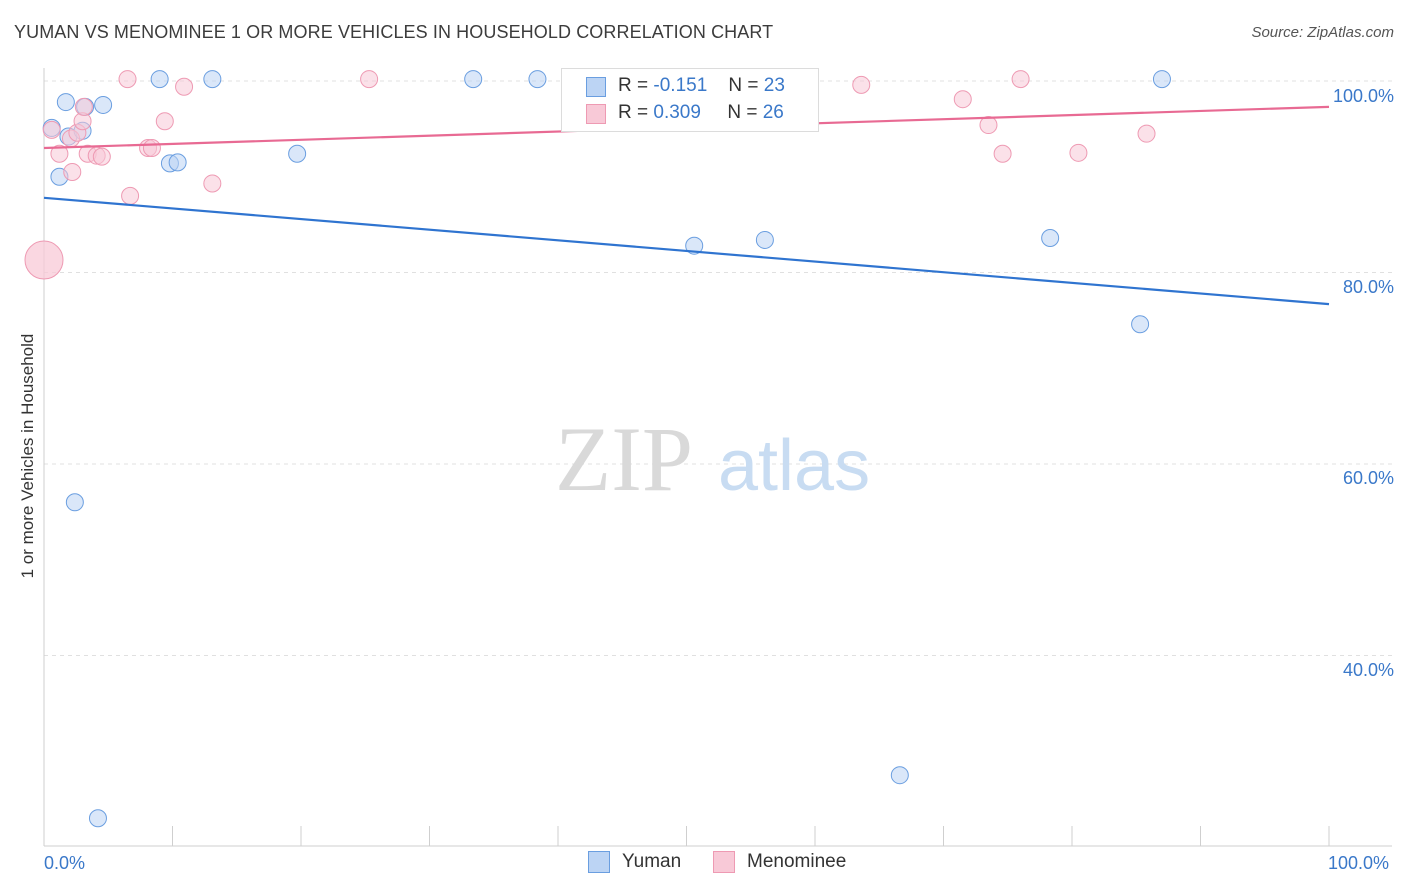 This screenshot has height=892, width=1406. I want to click on watermark-zip: ZIP, so click(624, 459).